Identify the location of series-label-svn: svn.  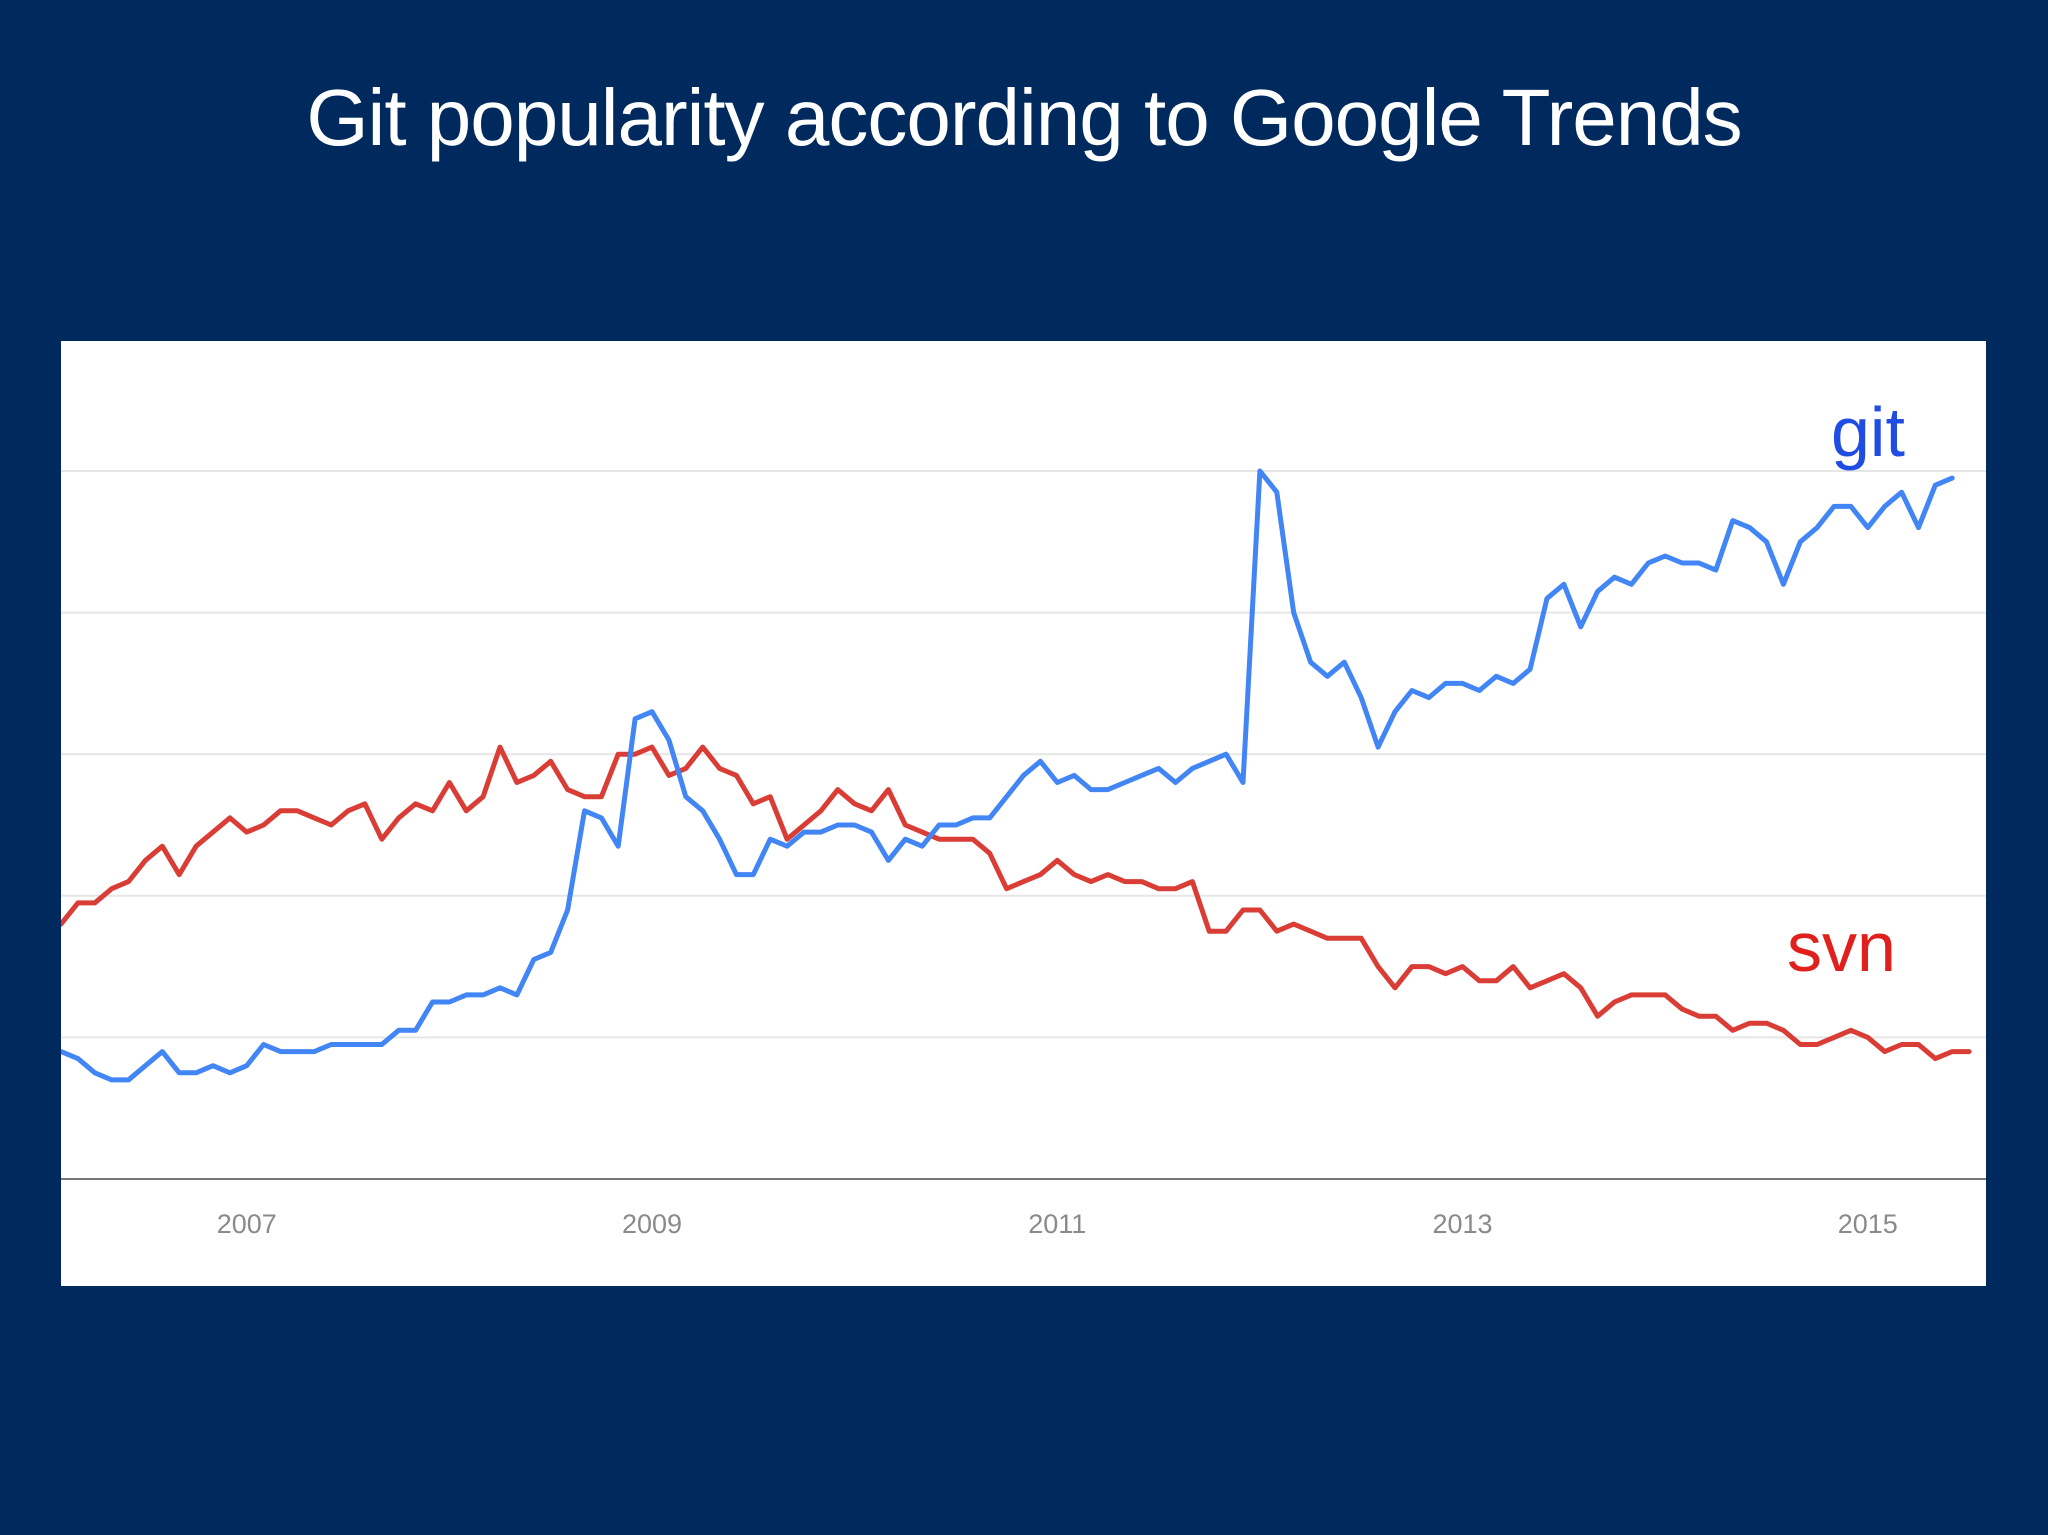
(1841, 947).